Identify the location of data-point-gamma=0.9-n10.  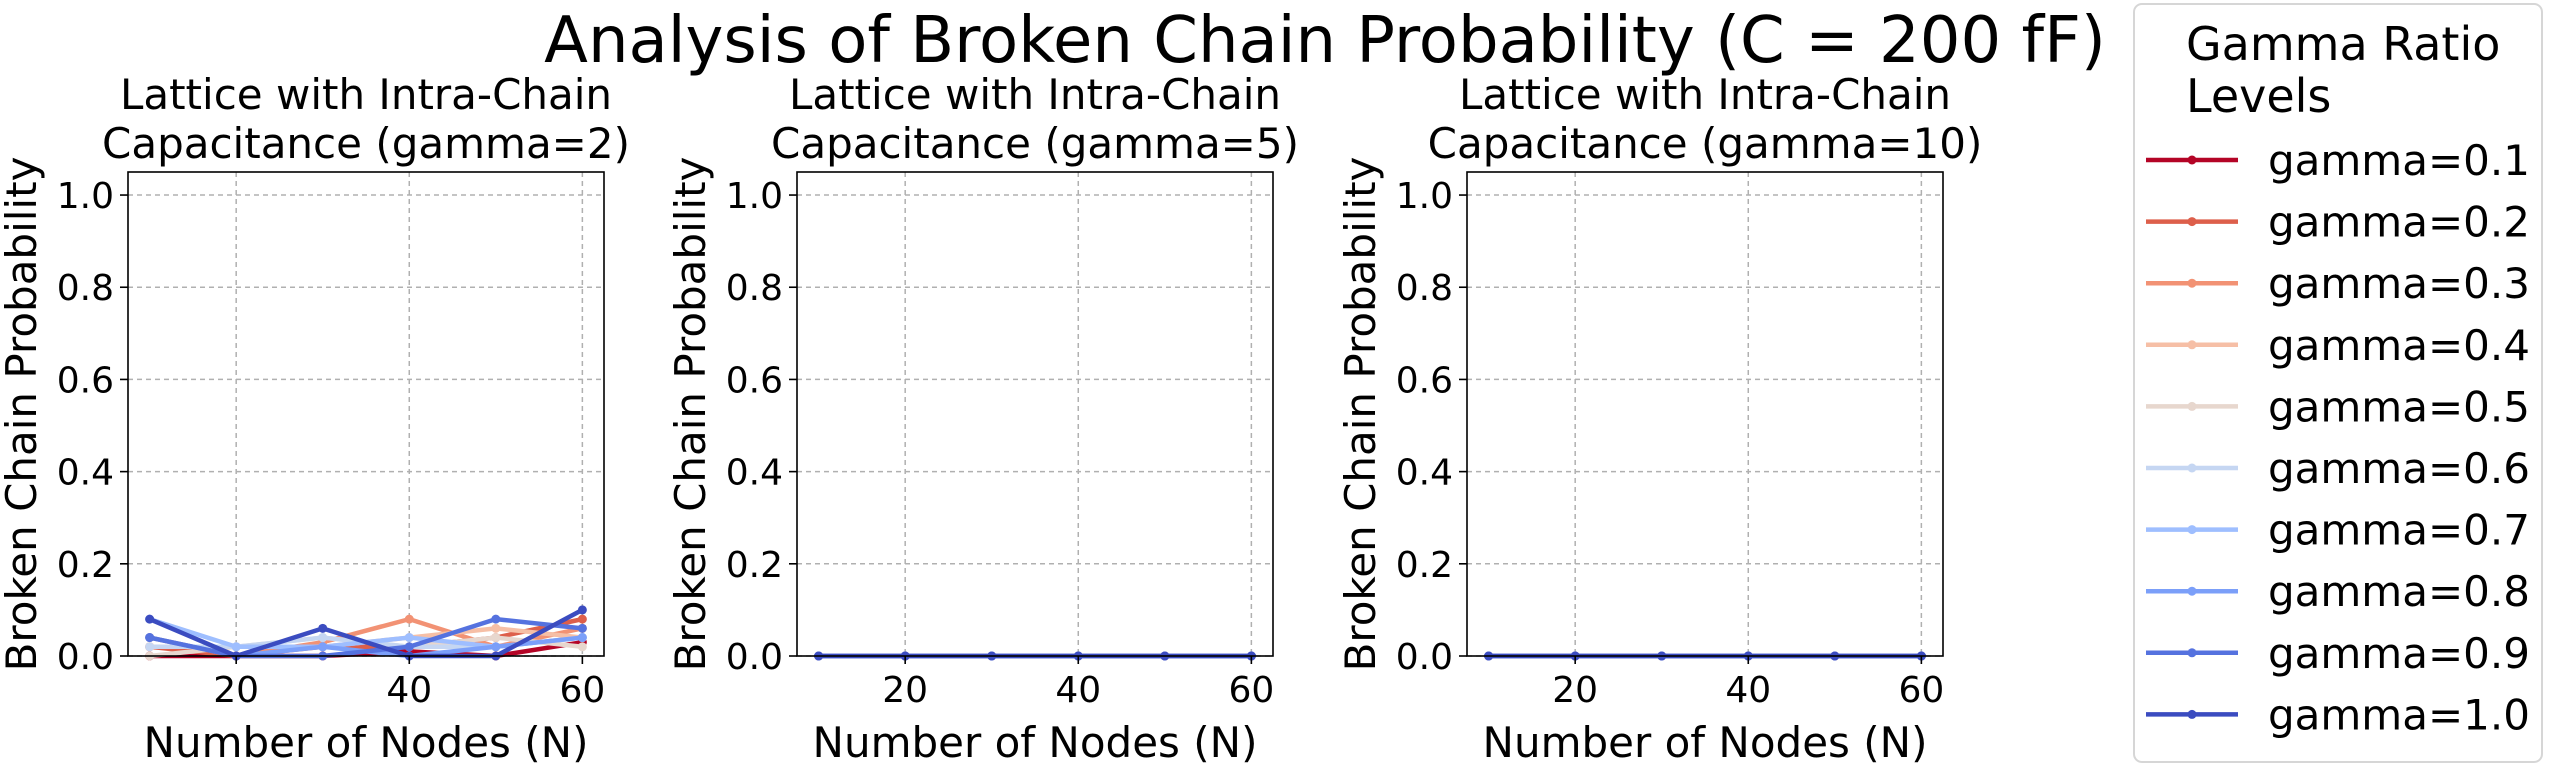
(150, 638).